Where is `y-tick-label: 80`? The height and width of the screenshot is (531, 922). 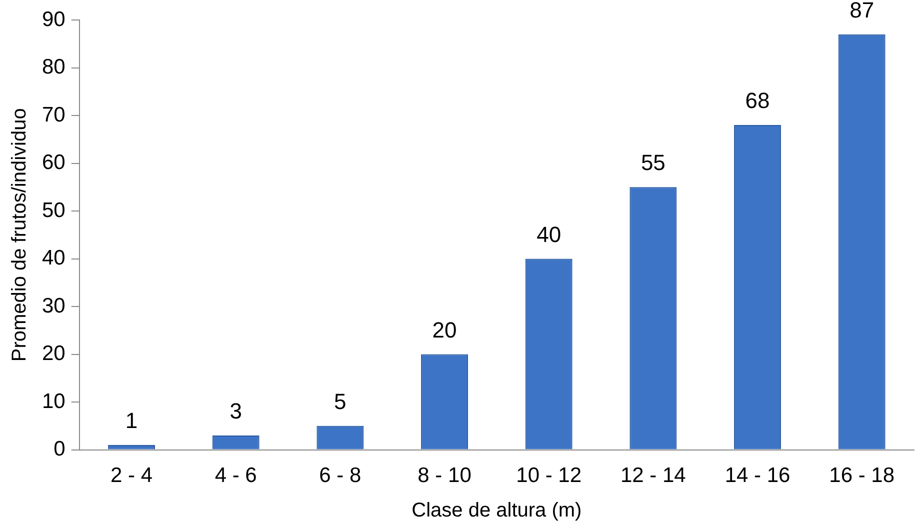 y-tick-label: 80 is located at coordinates (54, 67).